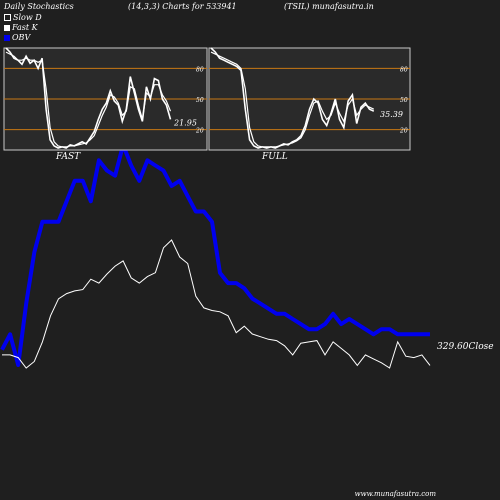 The height and width of the screenshot is (500, 500). Describe the element at coordinates (275, 157) in the screenshot. I see `full-panel-title: FULL` at that location.